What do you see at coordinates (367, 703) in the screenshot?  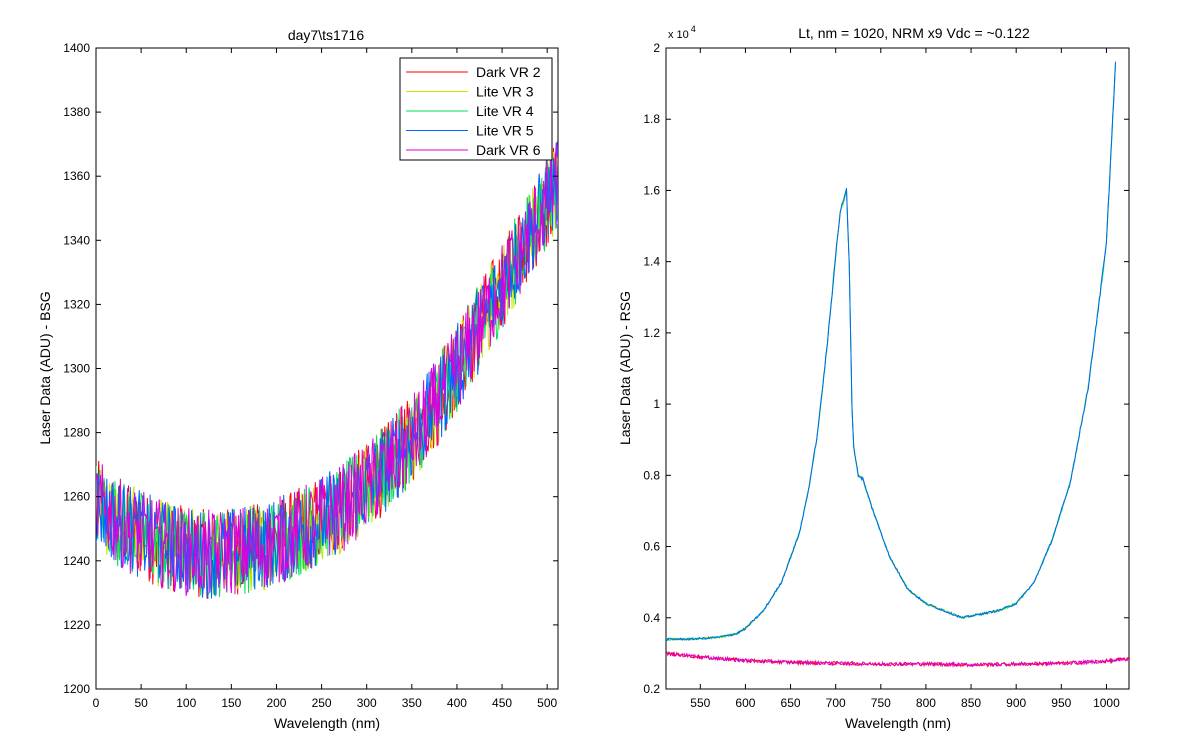 I see `left-x-tick-label: 300` at bounding box center [367, 703].